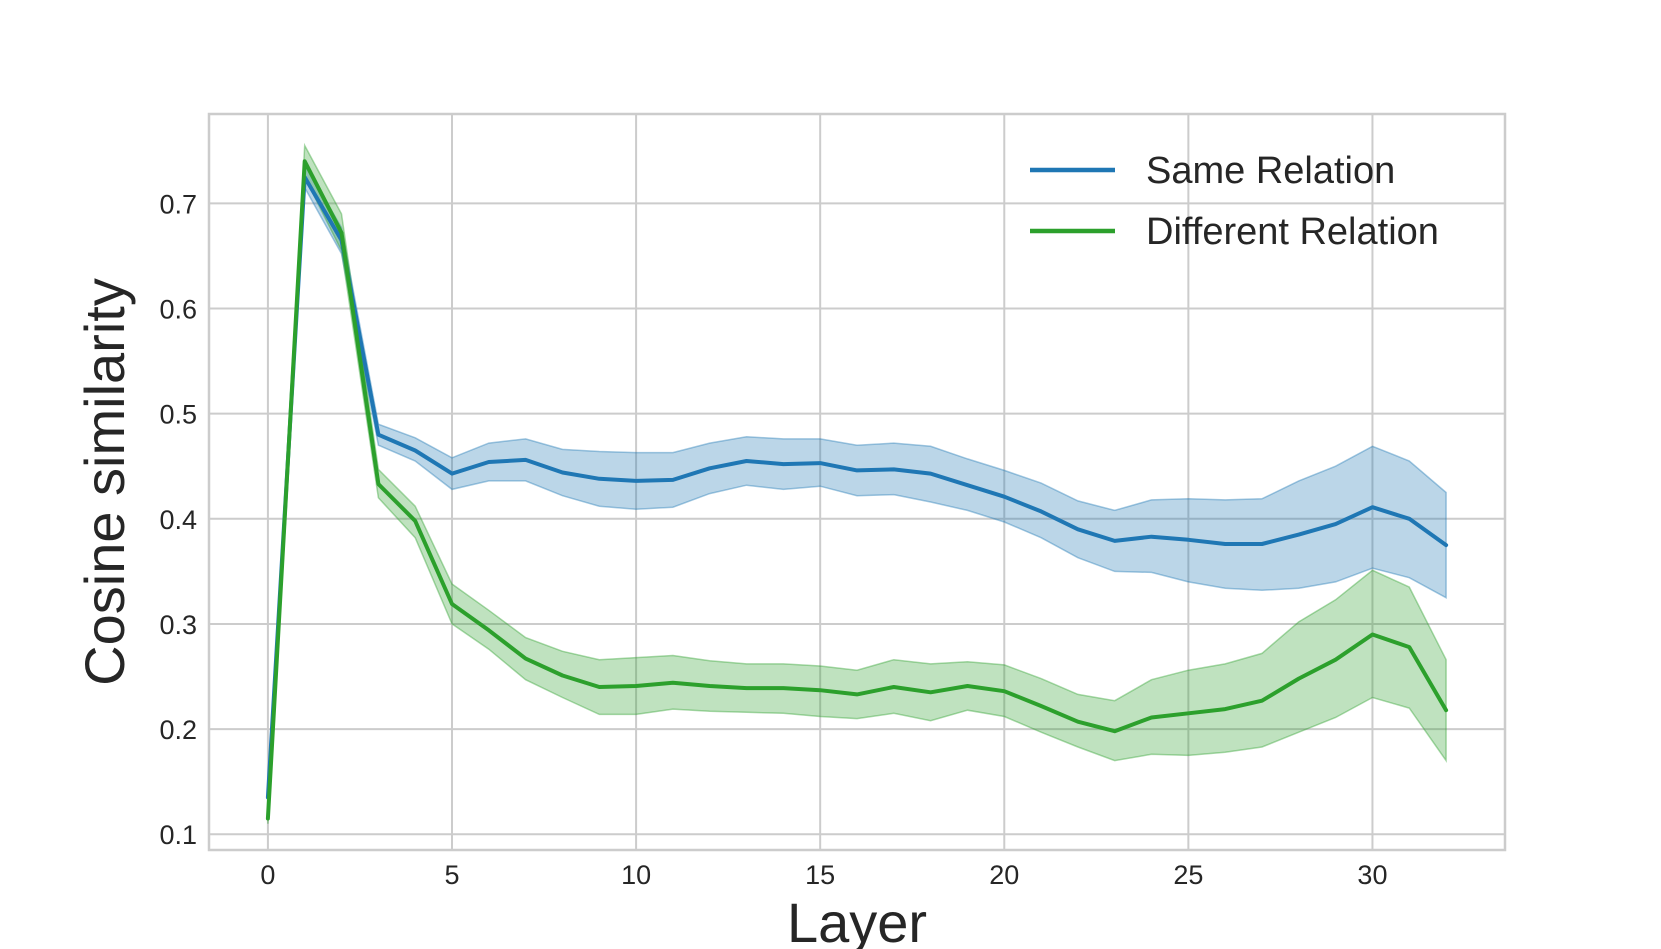  I want to click on y-tick-label: 0.2, so click(178, 730).